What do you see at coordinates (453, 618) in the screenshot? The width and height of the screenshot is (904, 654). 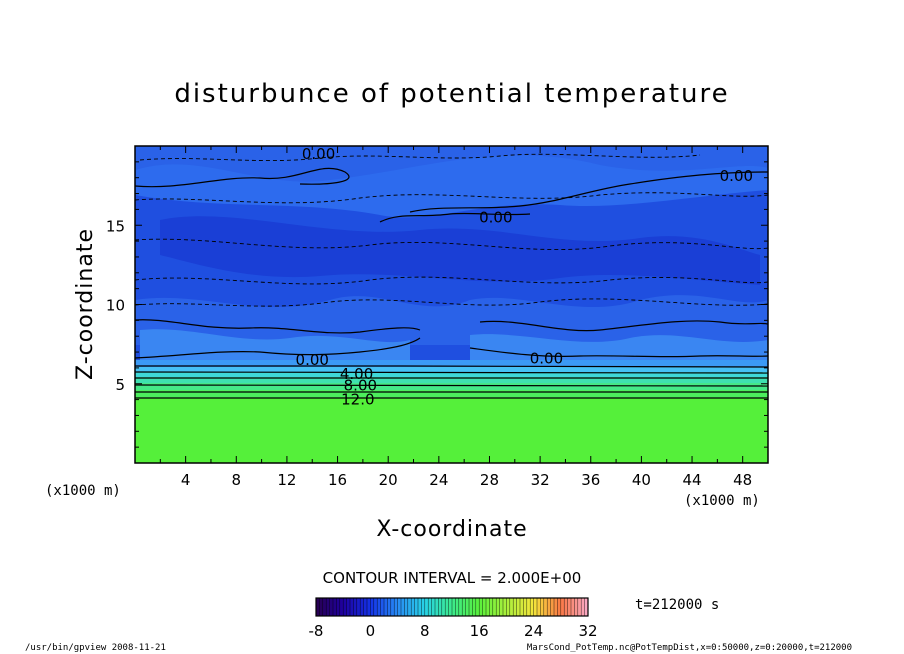 I see `colorbar: -8 0 8 16 24 32` at bounding box center [453, 618].